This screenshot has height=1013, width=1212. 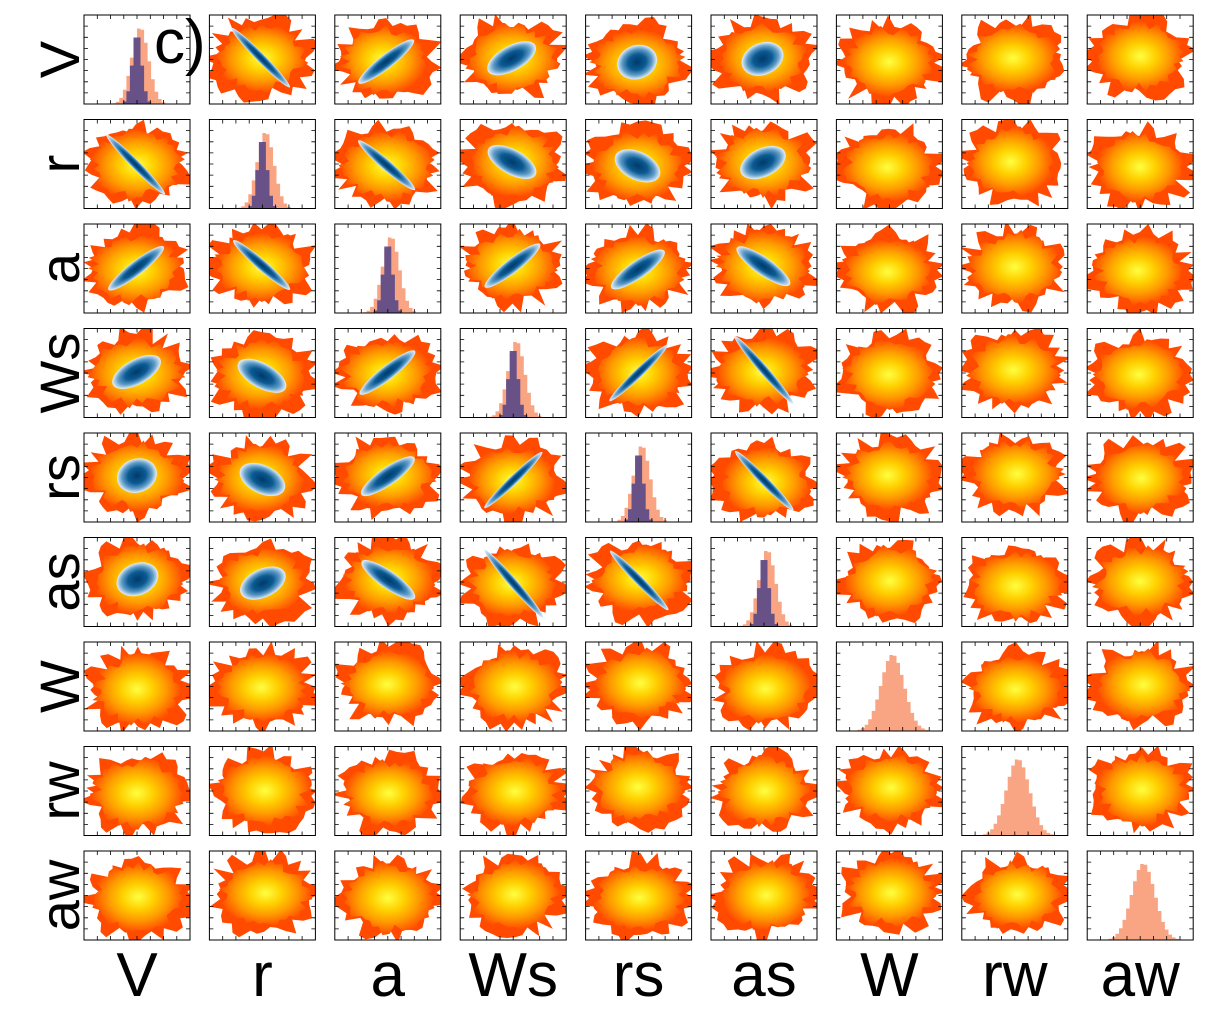 What do you see at coordinates (59, 791) in the screenshot?
I see `y-axis-label-rw: rw` at bounding box center [59, 791].